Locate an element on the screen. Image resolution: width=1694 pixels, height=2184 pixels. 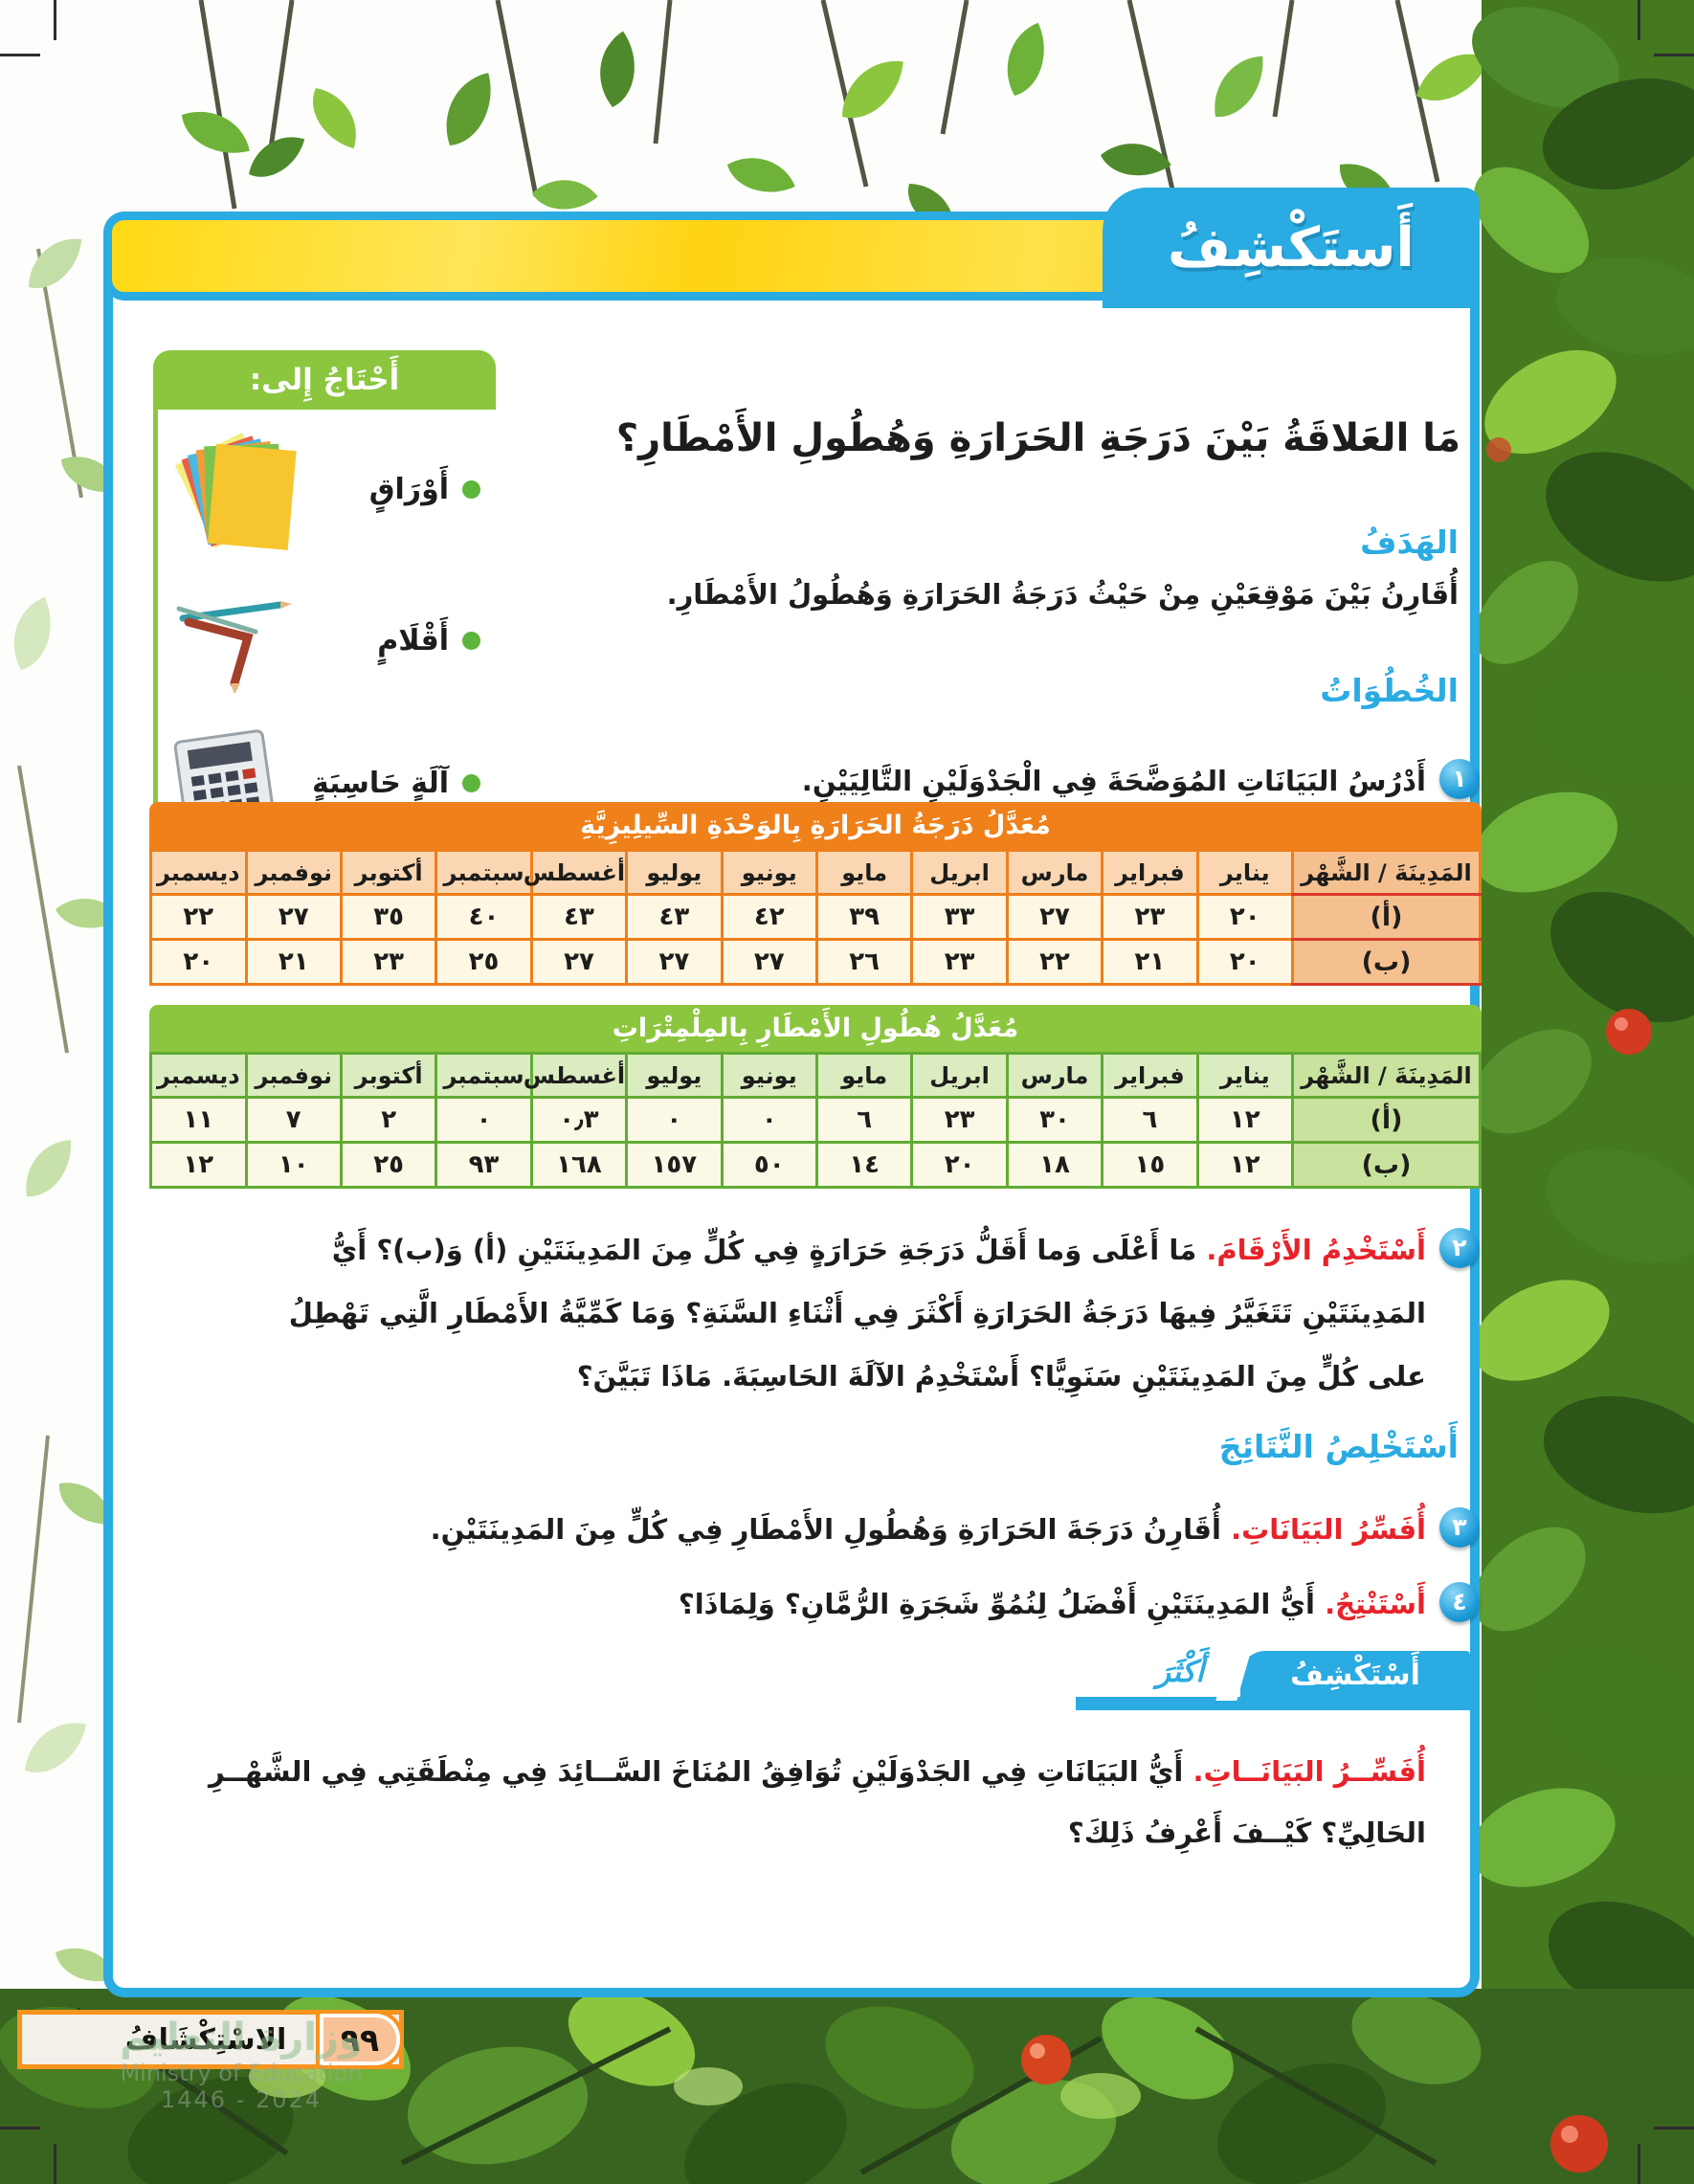
materials-title: أَحْتَاجُ إِلى: is located at coordinates (324, 380).